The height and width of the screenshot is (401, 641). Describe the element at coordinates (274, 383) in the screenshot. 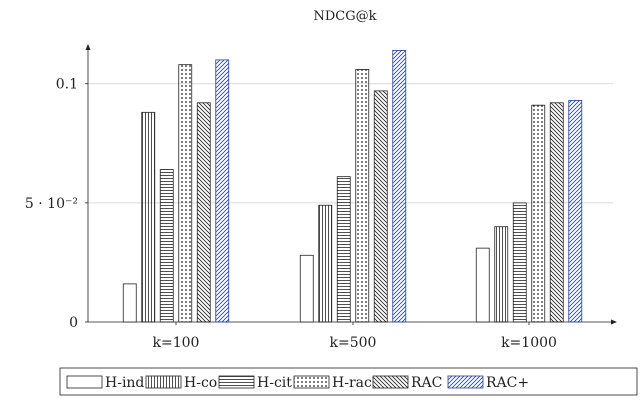

I see `legend-label: H-cit` at that location.